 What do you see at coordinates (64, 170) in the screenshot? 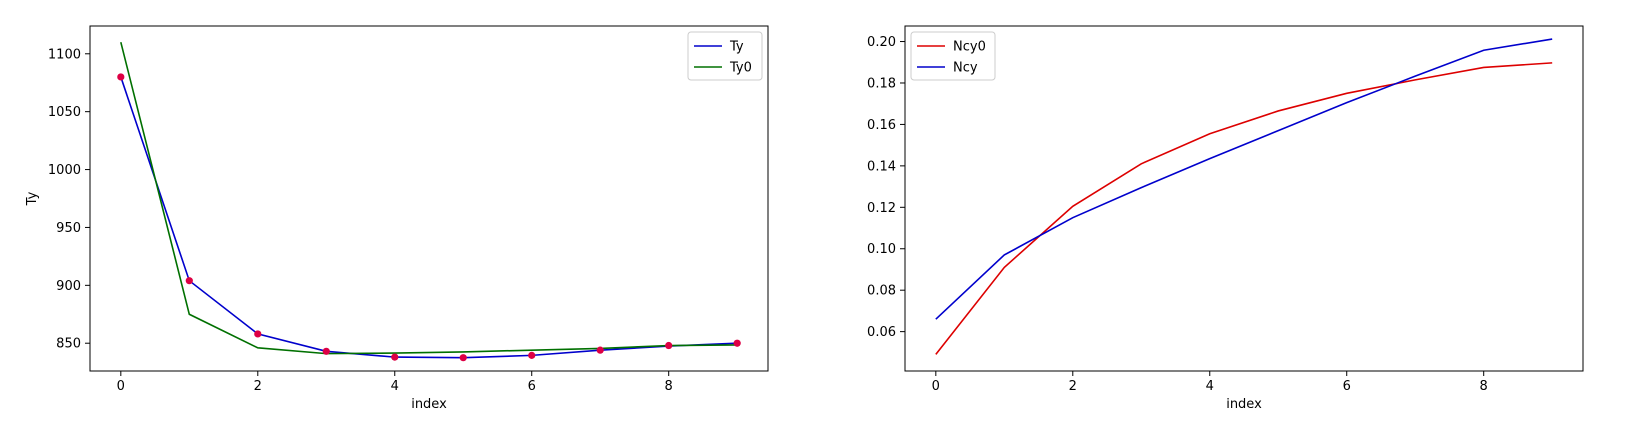
I see `y-tick-label: 1000` at bounding box center [64, 170].